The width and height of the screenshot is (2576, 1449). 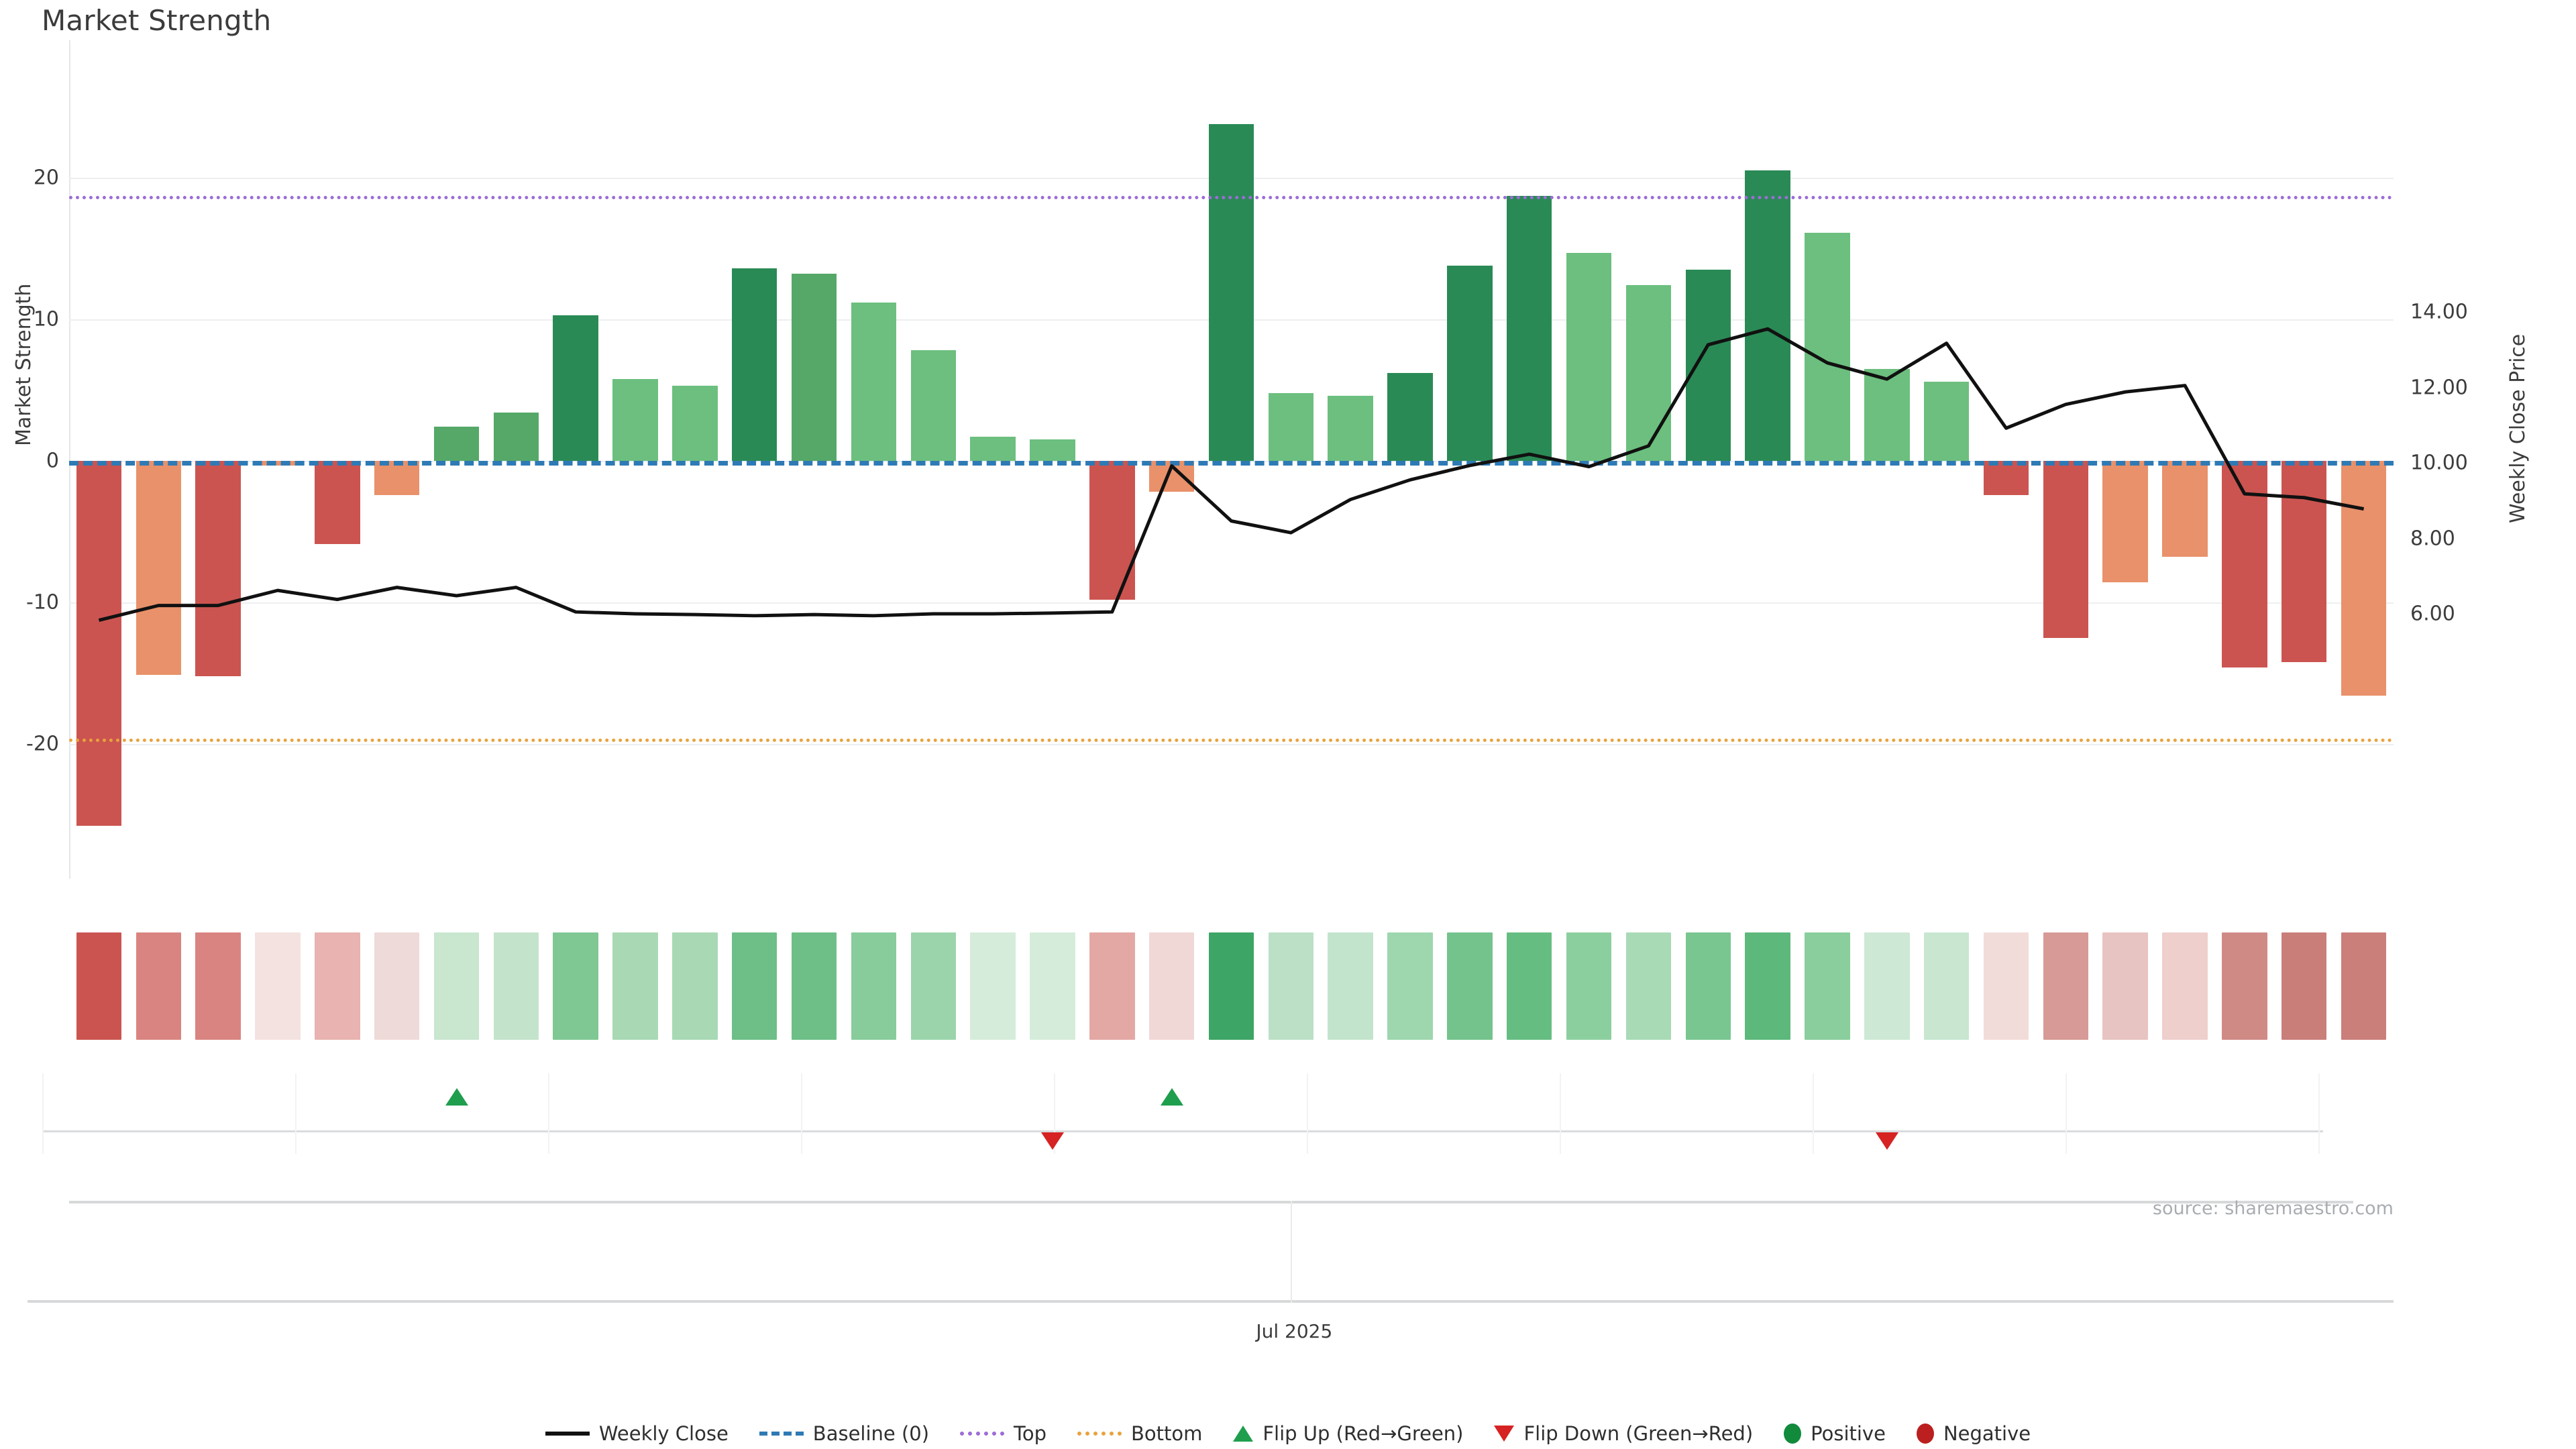 What do you see at coordinates (663, 1433) in the screenshot?
I see `legend-item-label: Weekly Close` at bounding box center [663, 1433].